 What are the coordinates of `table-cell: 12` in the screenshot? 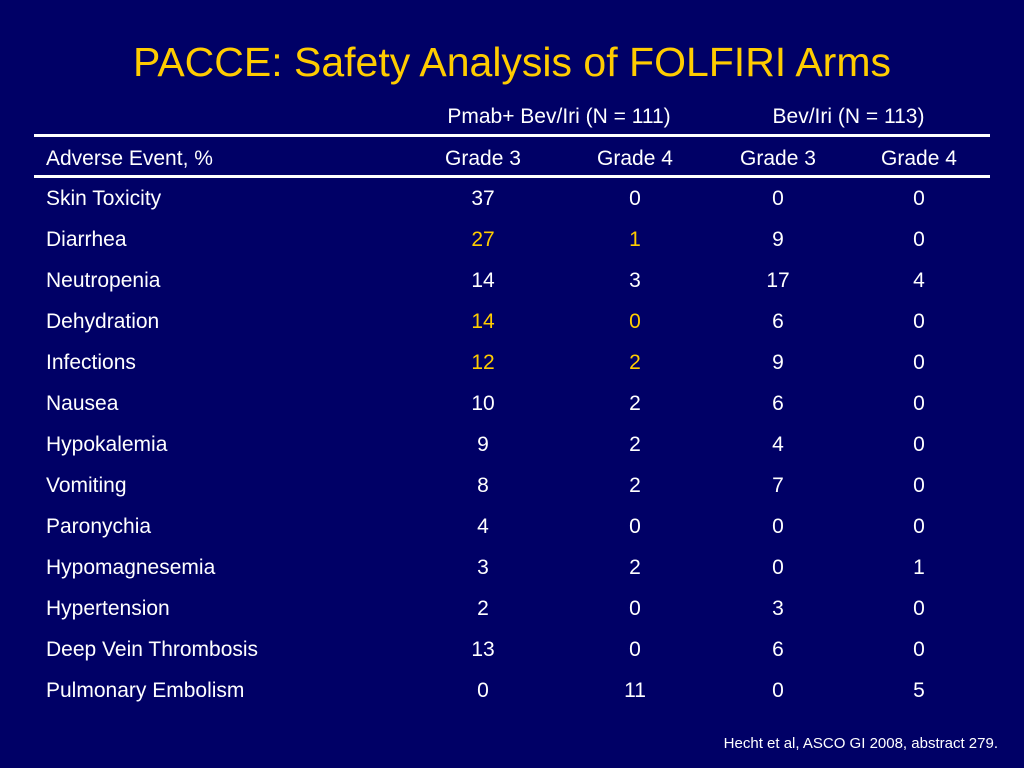 It's located at (483, 362).